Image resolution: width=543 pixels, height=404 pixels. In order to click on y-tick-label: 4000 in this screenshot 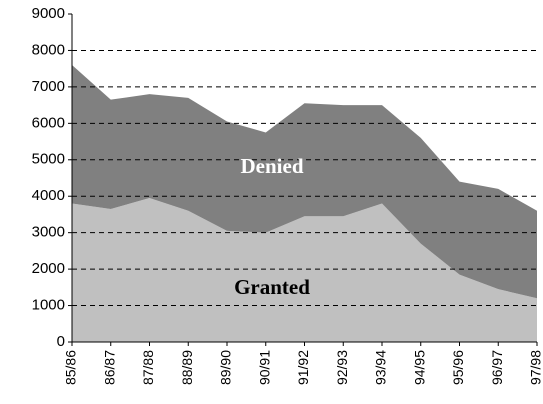, I will do `click(48, 195)`.